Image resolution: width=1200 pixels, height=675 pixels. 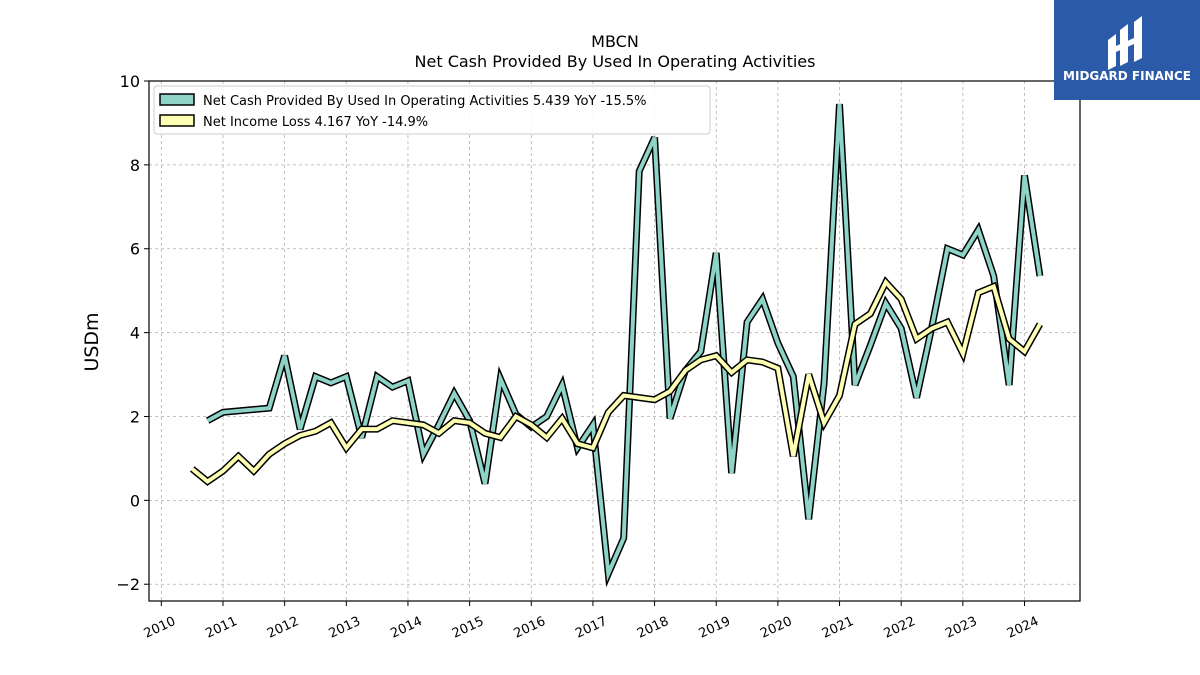 What do you see at coordinates (345, 628) in the screenshot?
I see `x-tick-label: 2013` at bounding box center [345, 628].